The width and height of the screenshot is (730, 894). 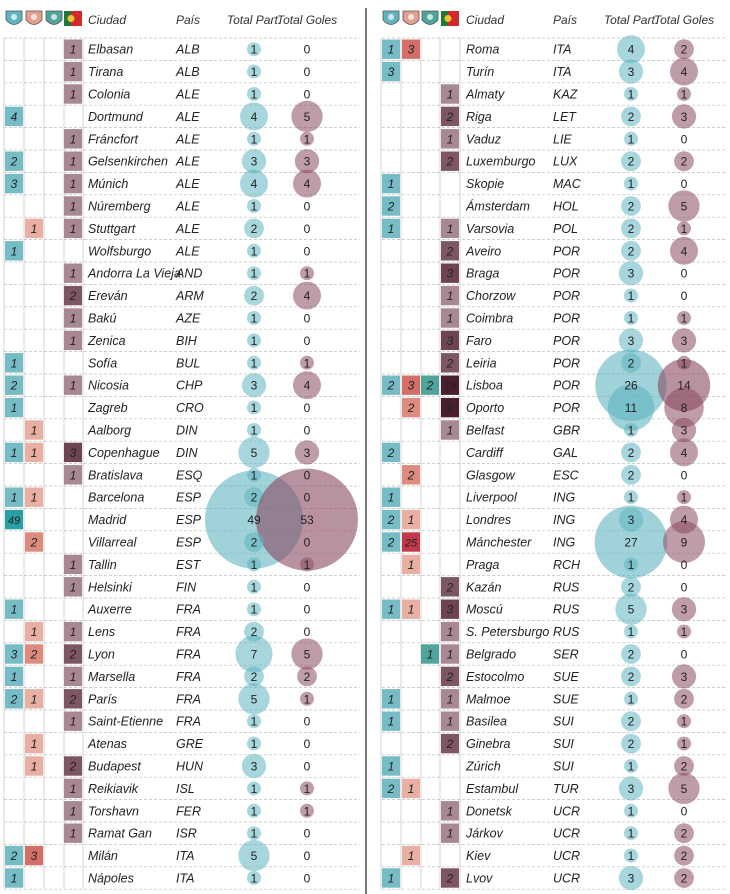 What do you see at coordinates (485, 20) in the screenshot?
I see `header-city: Ciudad` at bounding box center [485, 20].